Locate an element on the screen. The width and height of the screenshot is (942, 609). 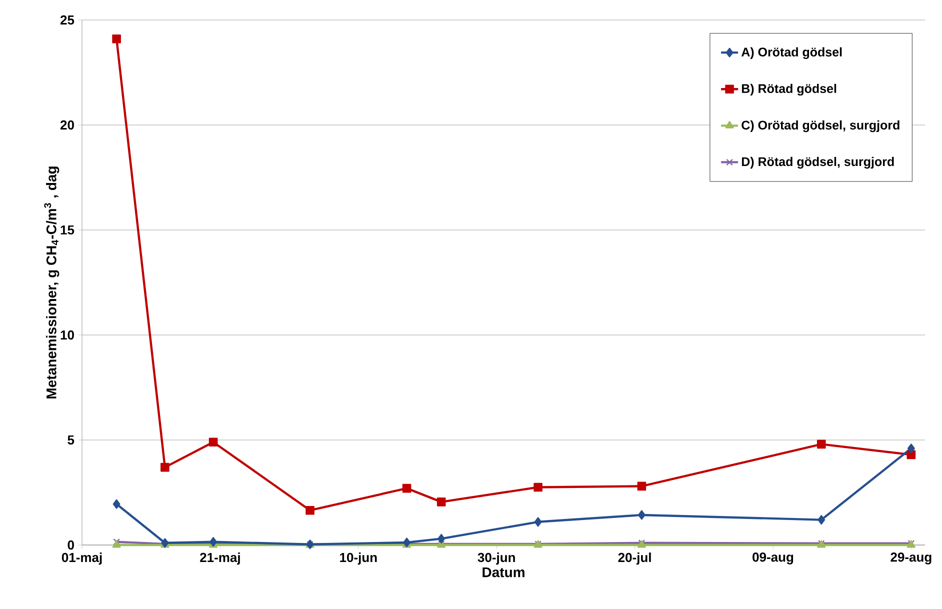
legend-label: D) Rötad gödsel, surgjord is located at coordinates (818, 162).